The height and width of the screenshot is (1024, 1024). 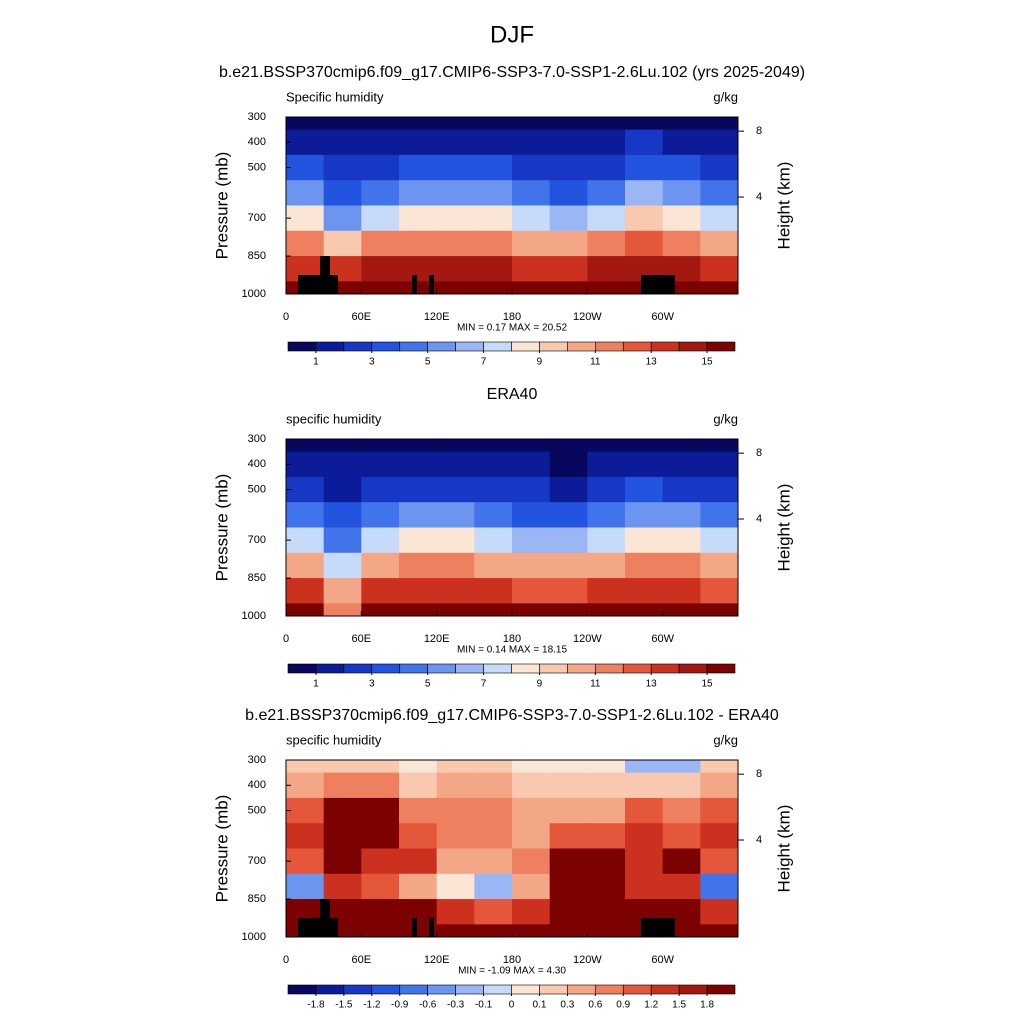 What do you see at coordinates (221, 528) in the screenshot?
I see `y-axis-label: Pressure (mb)` at bounding box center [221, 528].